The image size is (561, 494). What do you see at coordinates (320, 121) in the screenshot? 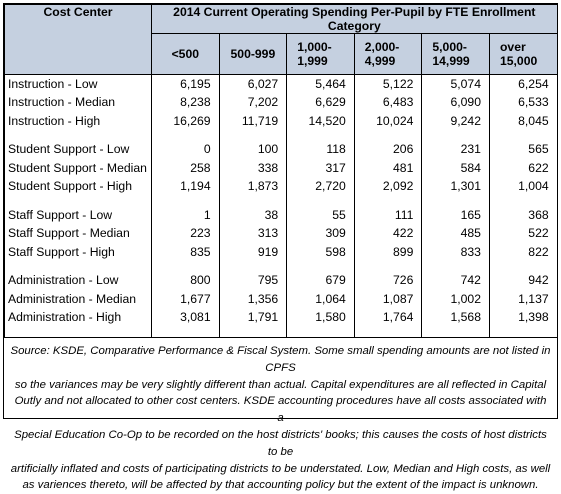
I see `table-cell: 14,520` at bounding box center [320, 121].